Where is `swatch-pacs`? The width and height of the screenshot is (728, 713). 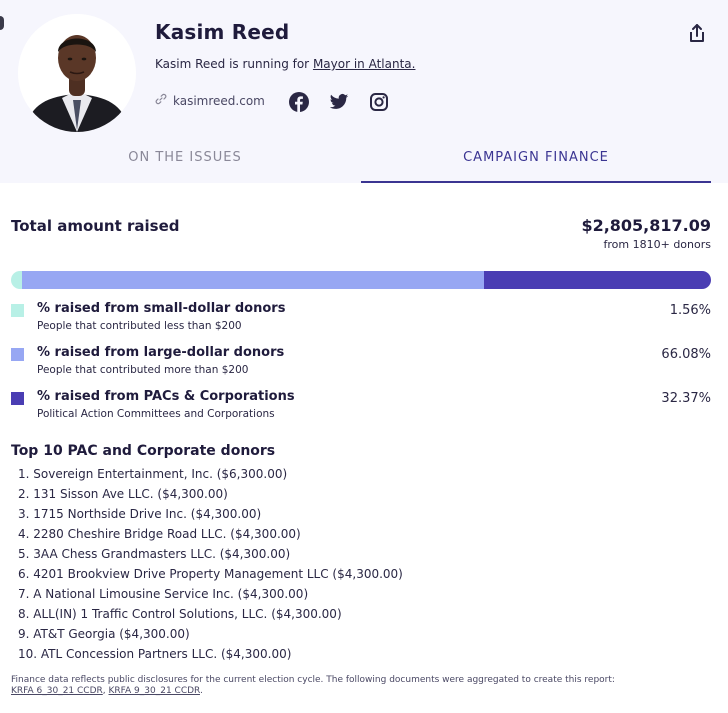
swatch-pacs is located at coordinates (17, 398).